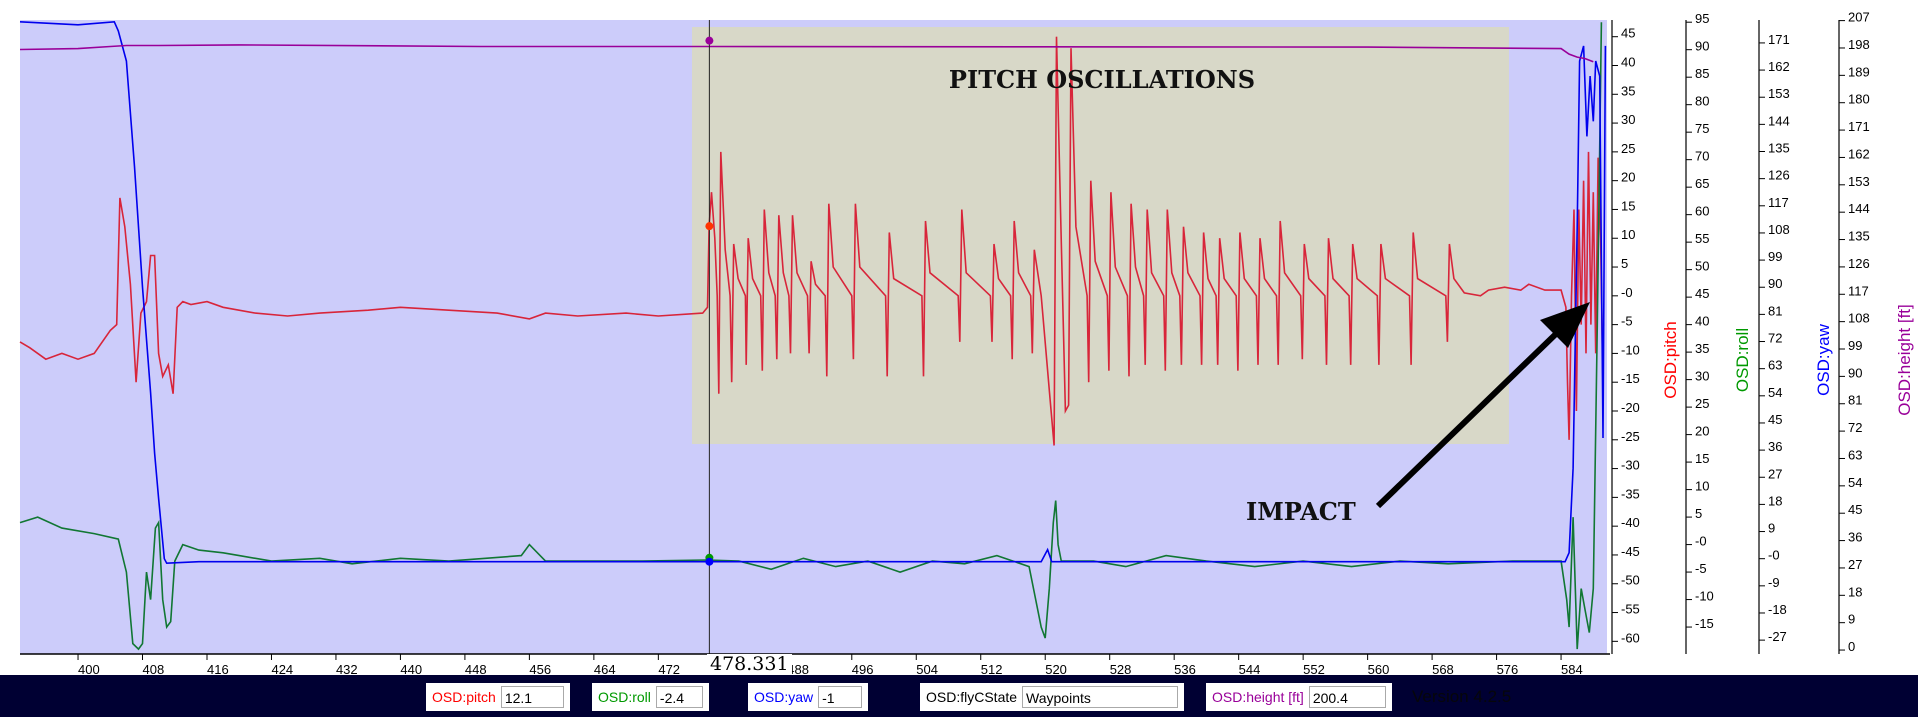 This screenshot has width=1918, height=717. Describe the element at coordinates (540, 668) in the screenshot. I see `x-tick-label: 456` at that location.